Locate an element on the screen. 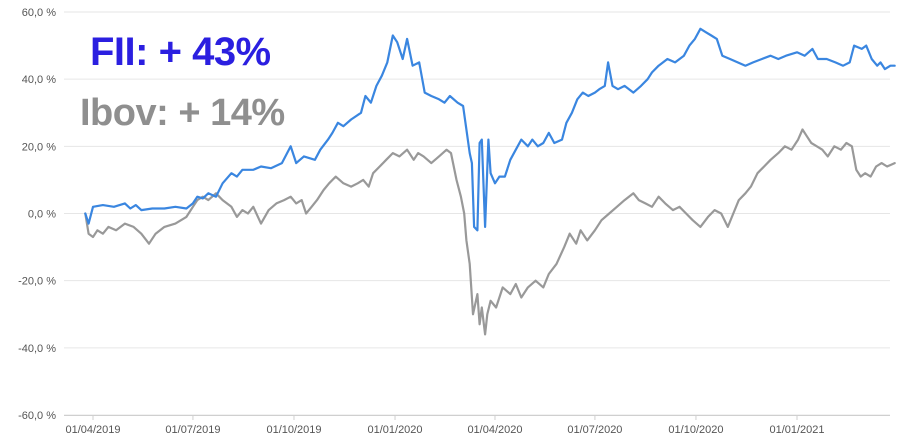  x-tick-label: 01/04/2019 is located at coordinates (92, 430).